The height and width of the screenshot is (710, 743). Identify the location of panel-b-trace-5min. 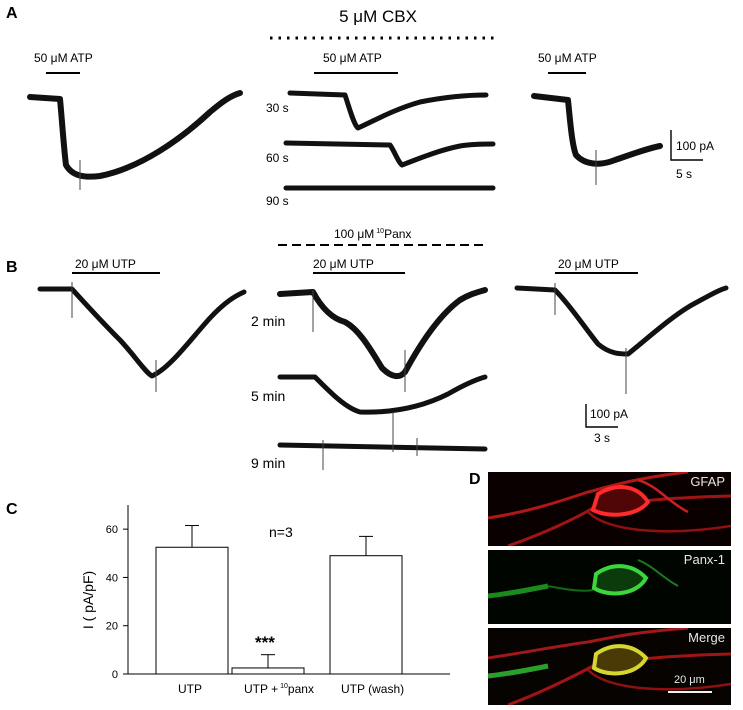
(382, 394).